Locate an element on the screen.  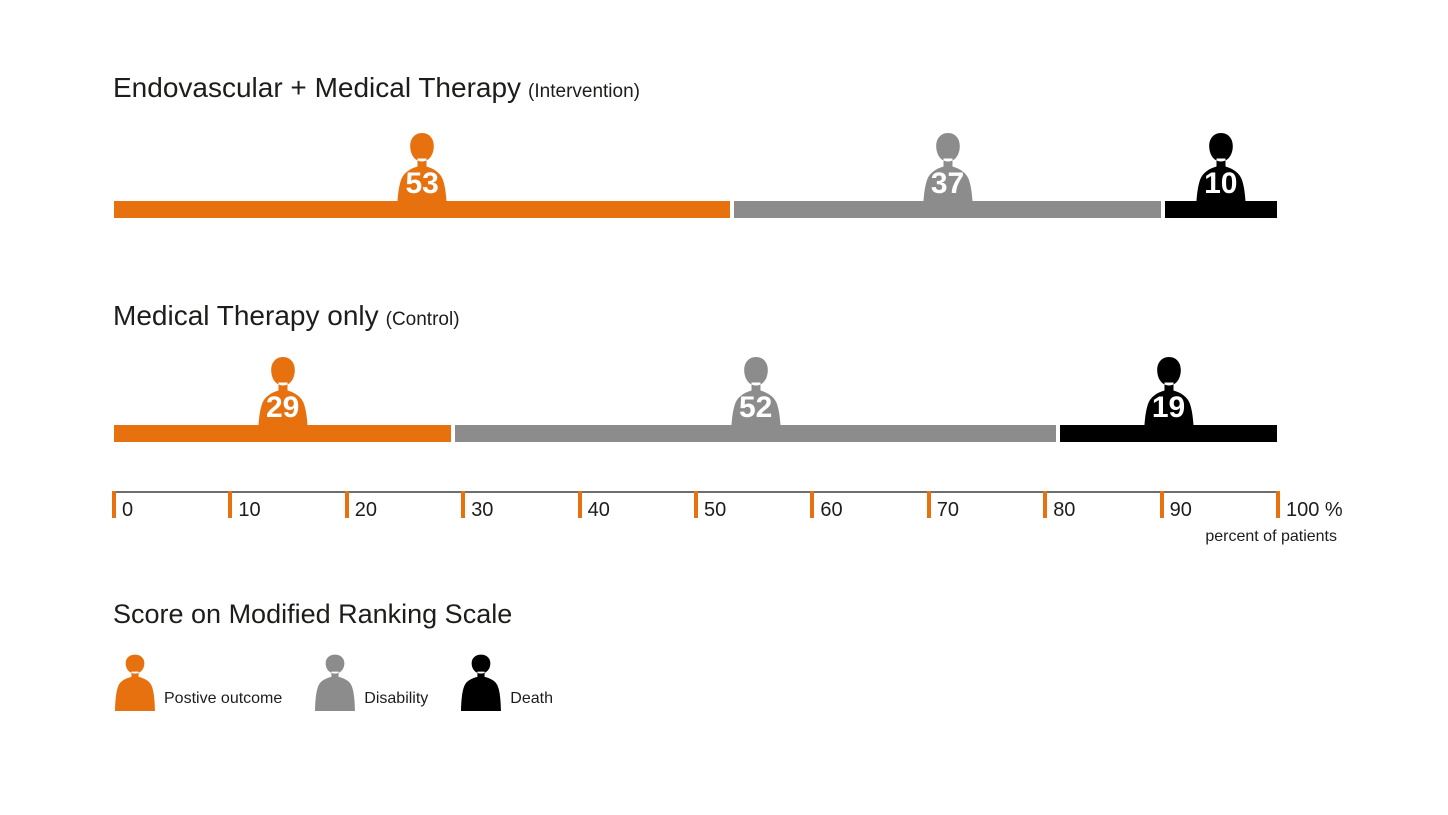
person-icon: 52 is located at coordinates (756, 399).